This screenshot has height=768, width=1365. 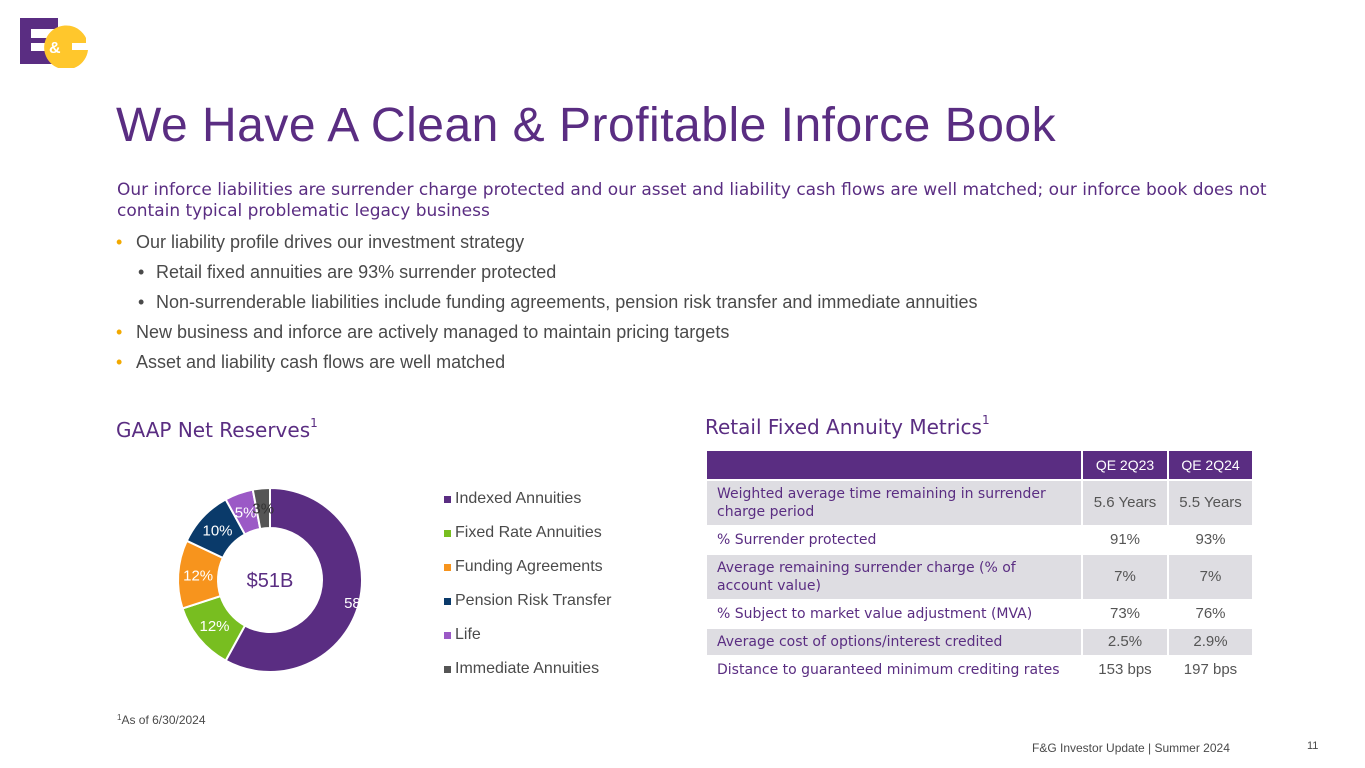 What do you see at coordinates (1131, 748) in the screenshot?
I see `footer-text: F&G Investor Update | Summer 2024` at bounding box center [1131, 748].